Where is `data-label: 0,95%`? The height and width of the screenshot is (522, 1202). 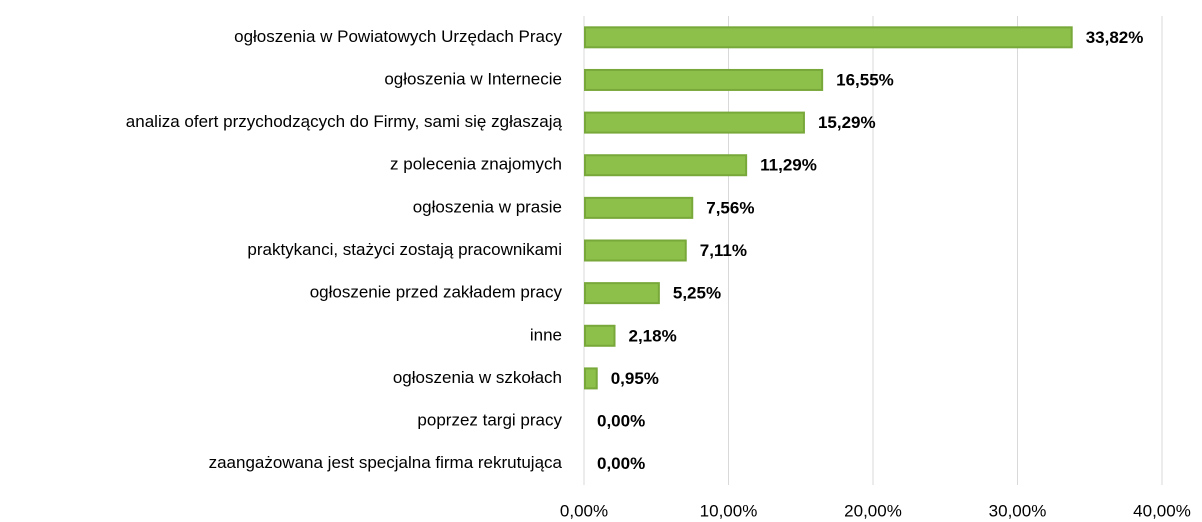
data-label: 0,95% is located at coordinates (635, 378).